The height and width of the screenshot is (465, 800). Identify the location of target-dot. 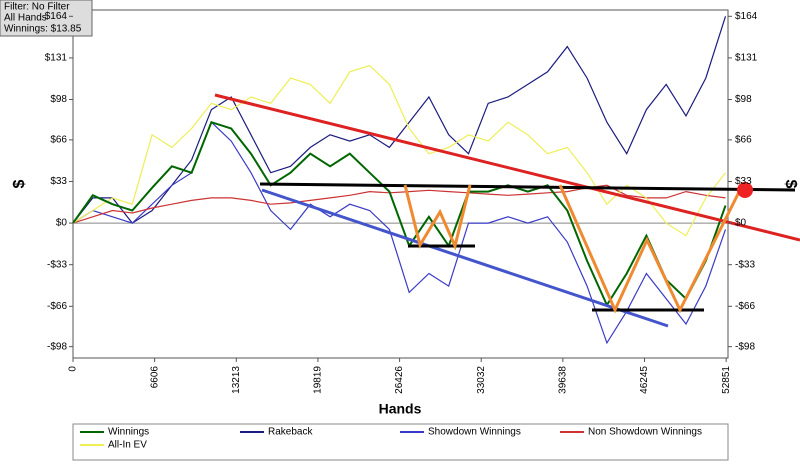
(745, 190).